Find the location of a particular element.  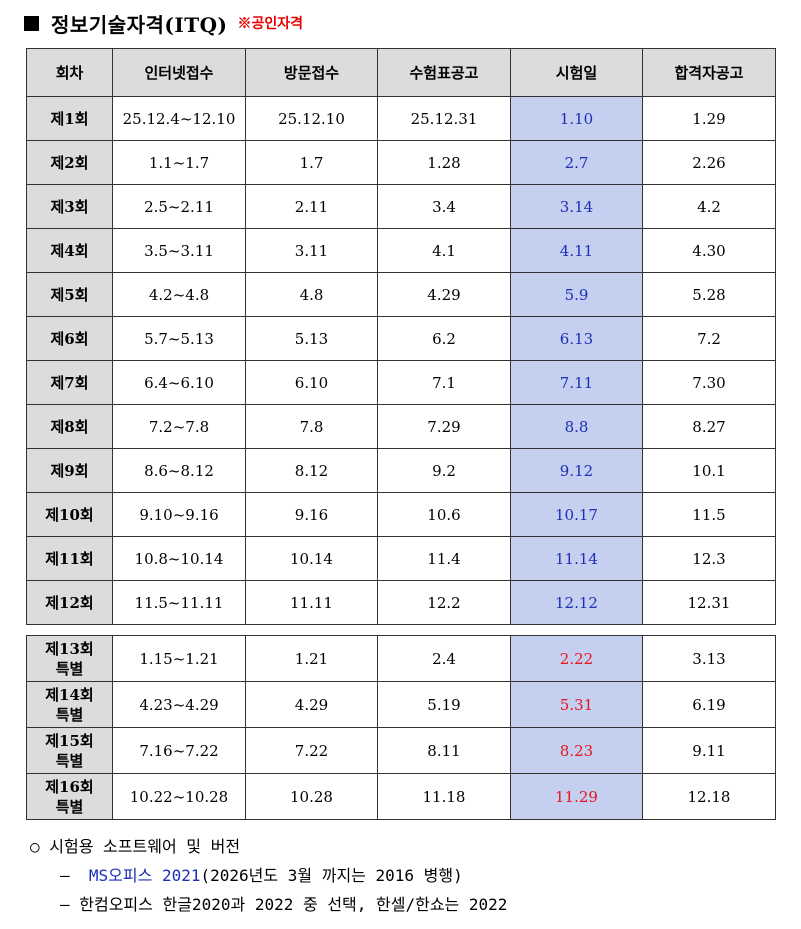

table-cell: 4.2~4.8 is located at coordinates (179, 294).